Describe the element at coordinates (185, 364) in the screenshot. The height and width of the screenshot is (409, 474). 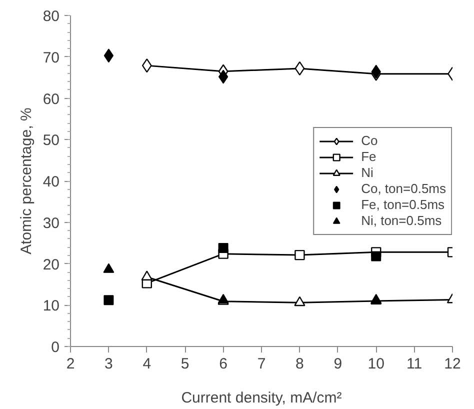
I see `x-tick-label: 5` at that location.